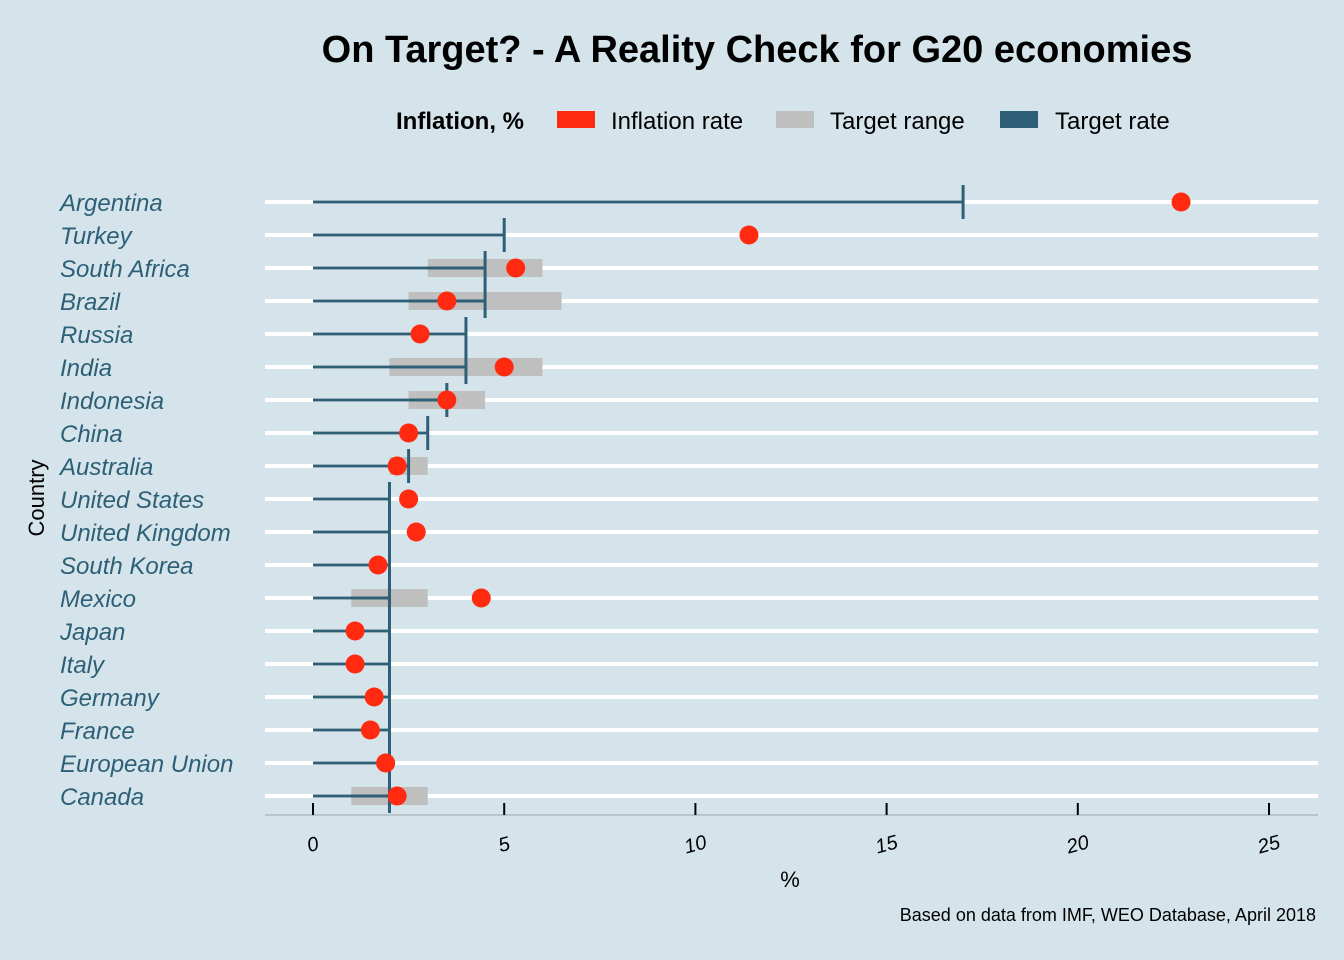 The height and width of the screenshot is (960, 1344). Describe the element at coordinates (790, 879) in the screenshot. I see `x-axis-title: %` at that location.